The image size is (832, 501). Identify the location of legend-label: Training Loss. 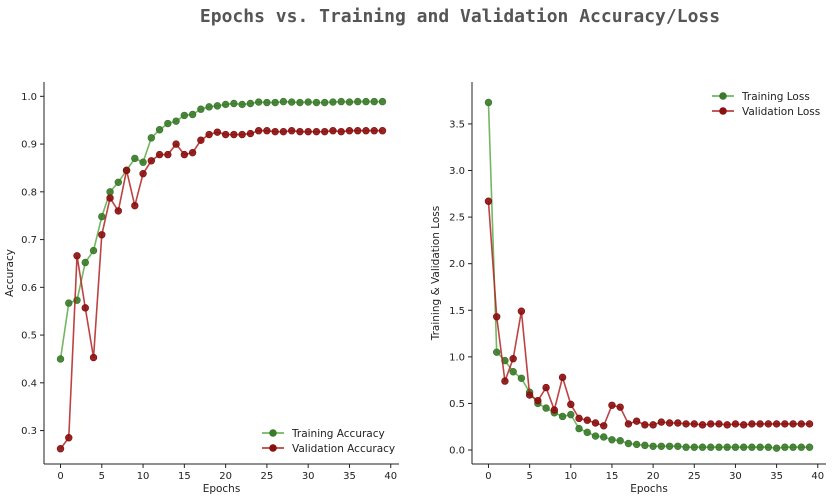
(775, 97).